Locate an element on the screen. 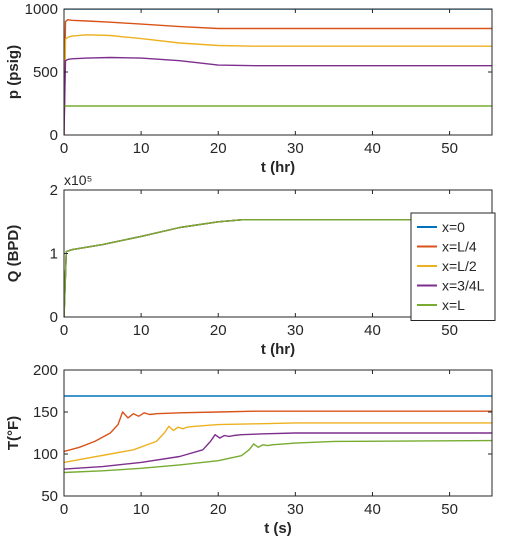 This screenshot has width=508, height=547. legend-label-x-0: x=0 is located at coordinates (453, 227).